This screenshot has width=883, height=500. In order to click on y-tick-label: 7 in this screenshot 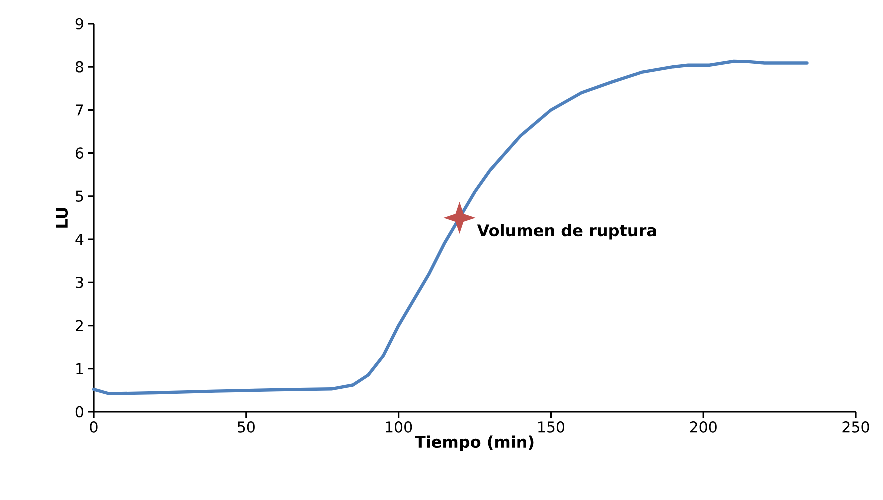, I will do `click(80, 110)`.